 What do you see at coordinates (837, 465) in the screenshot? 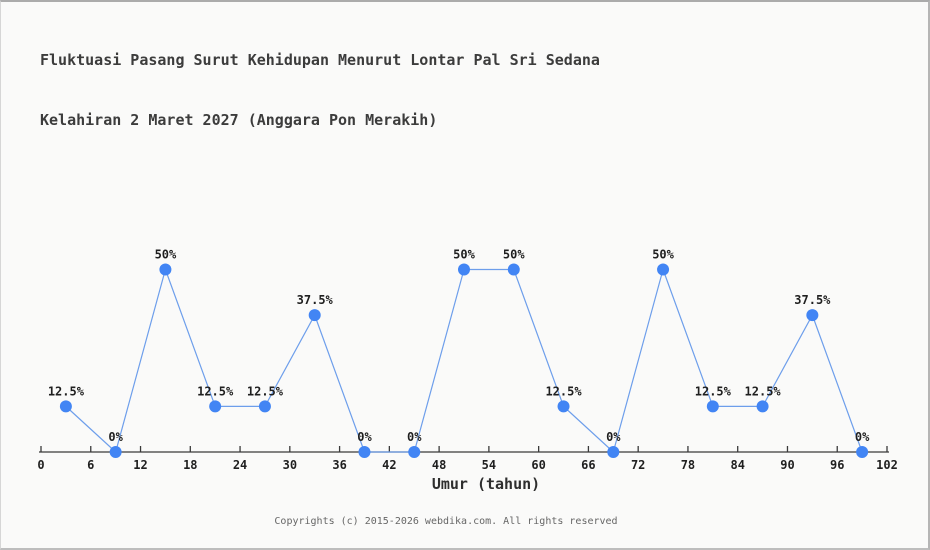
I see `x-tick-label: 96` at bounding box center [837, 465].